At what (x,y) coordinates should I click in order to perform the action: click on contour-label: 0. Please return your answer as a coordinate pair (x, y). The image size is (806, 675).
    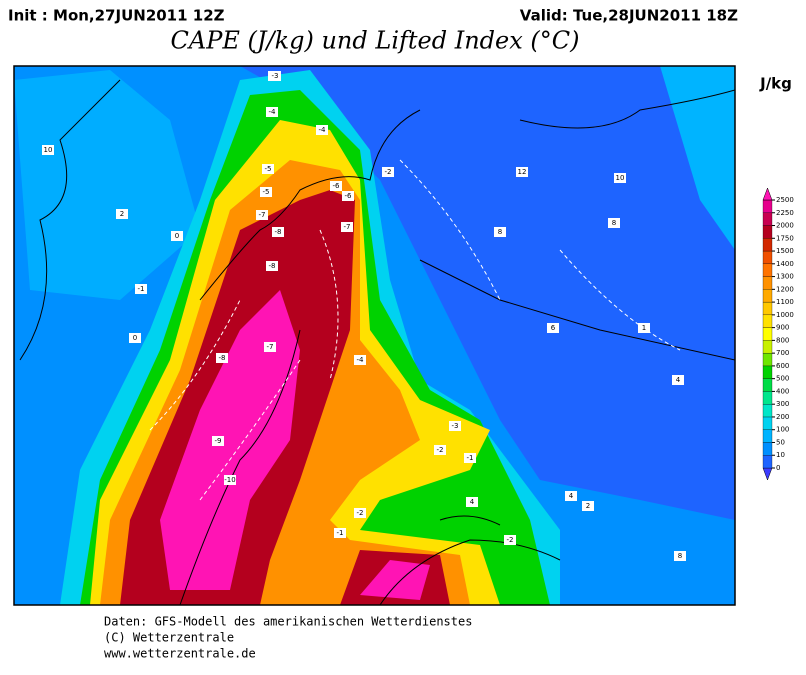
    Looking at the image, I should click on (135, 338).